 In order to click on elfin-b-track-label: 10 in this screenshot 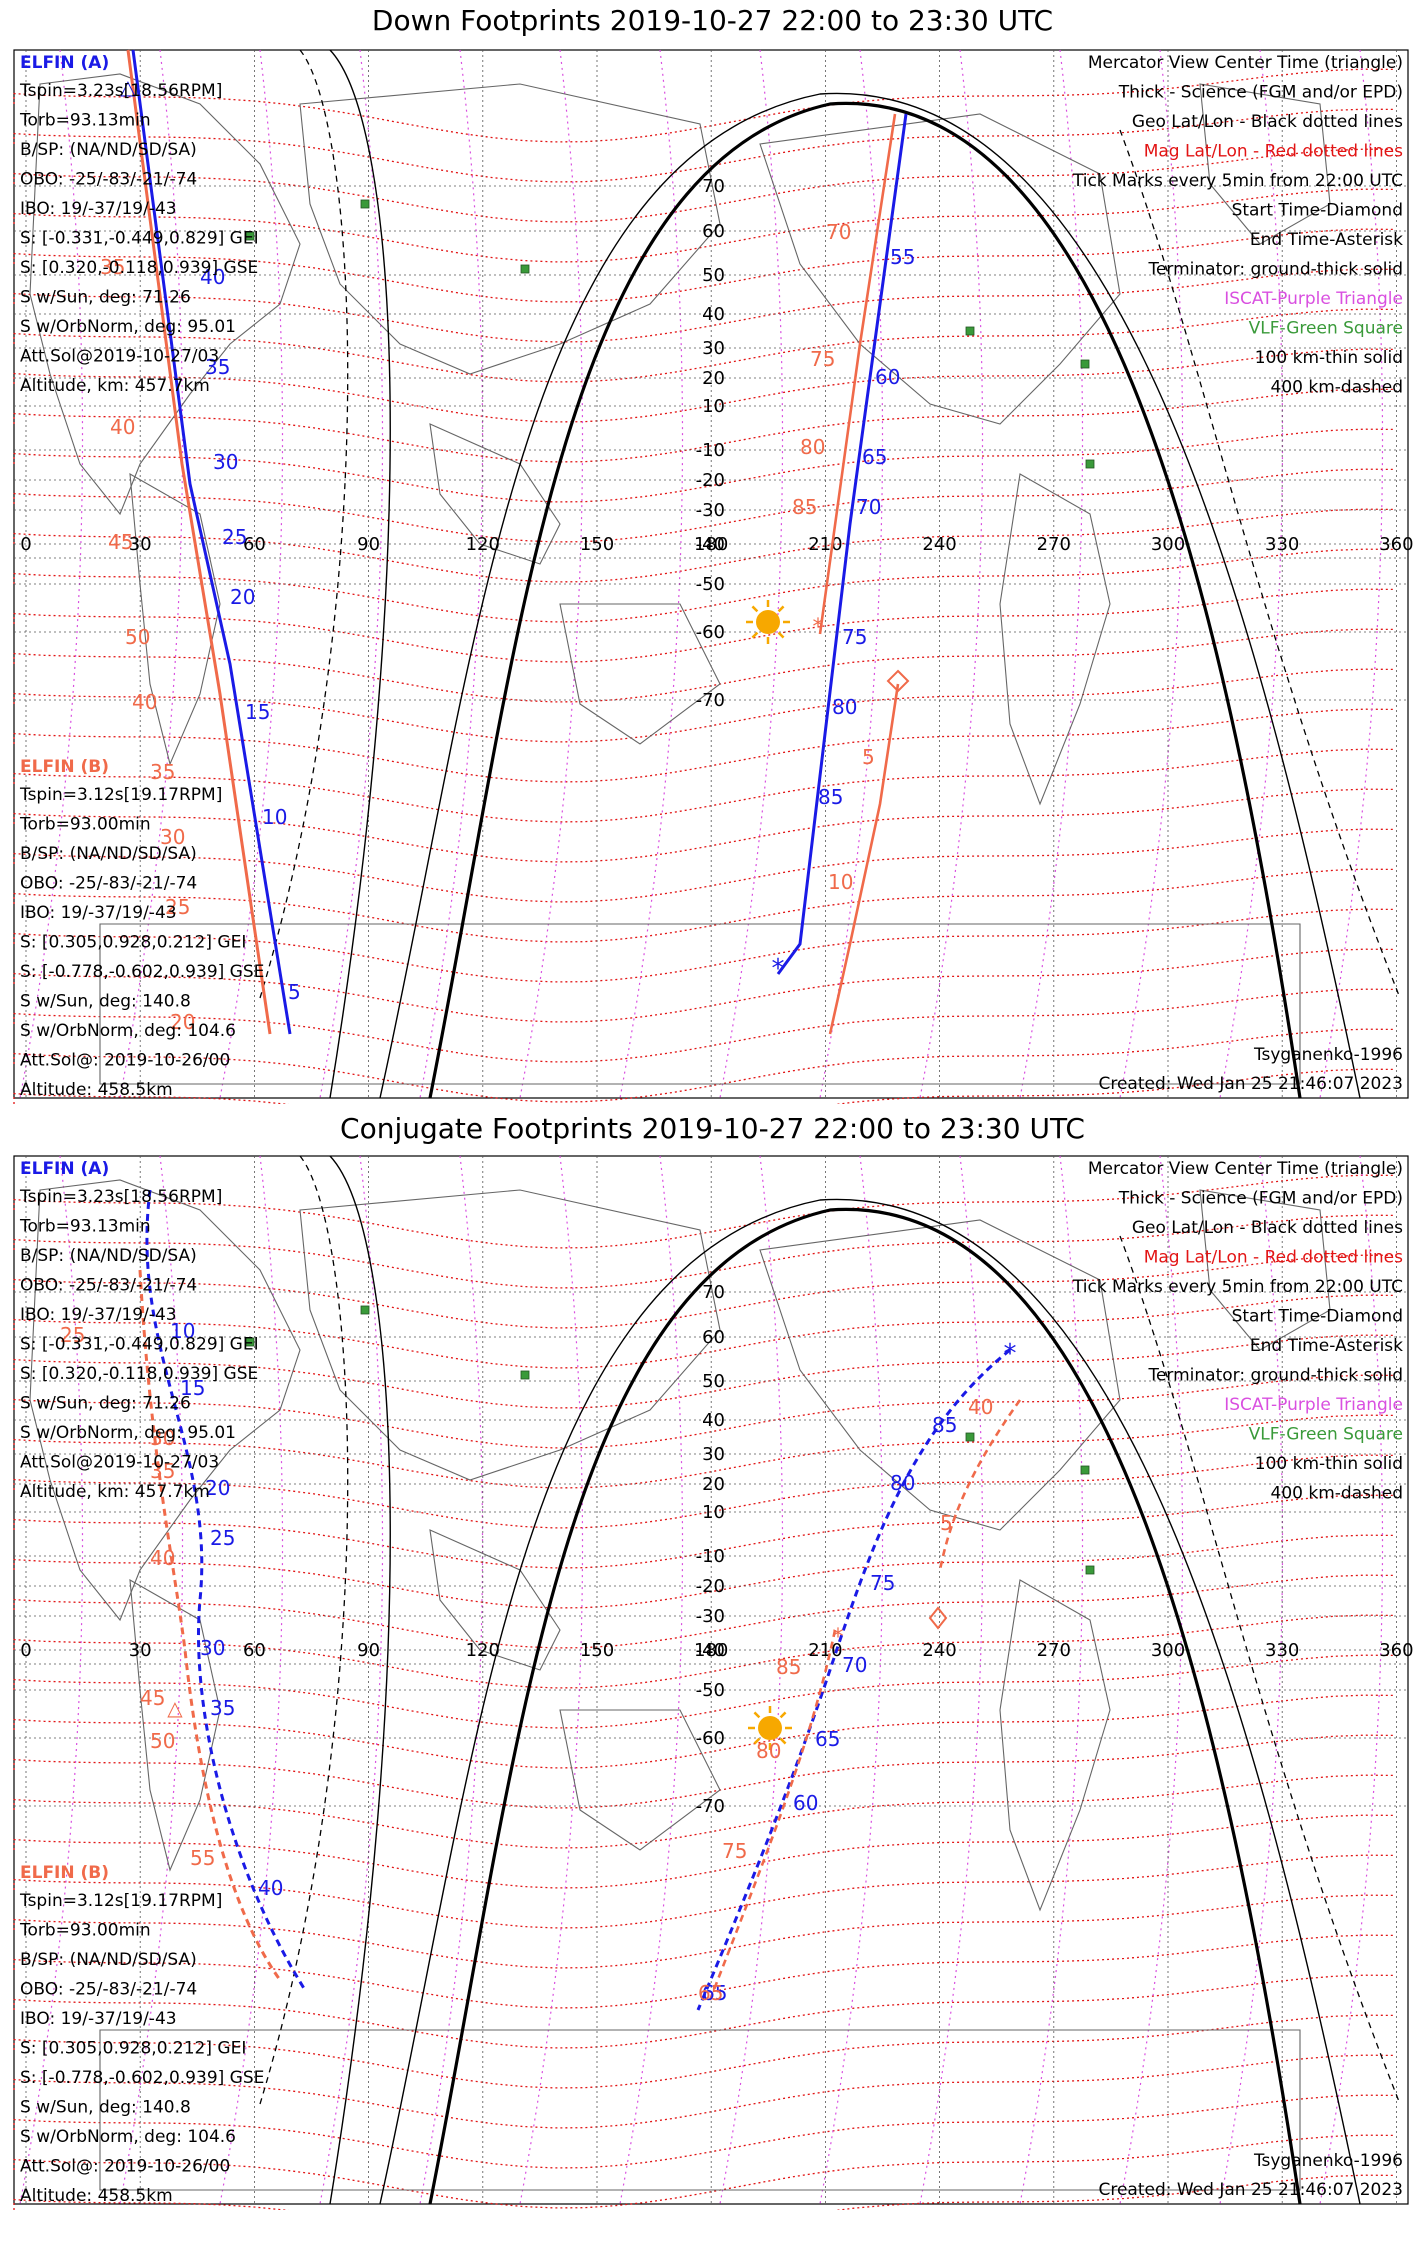, I will do `click(840, 882)`.